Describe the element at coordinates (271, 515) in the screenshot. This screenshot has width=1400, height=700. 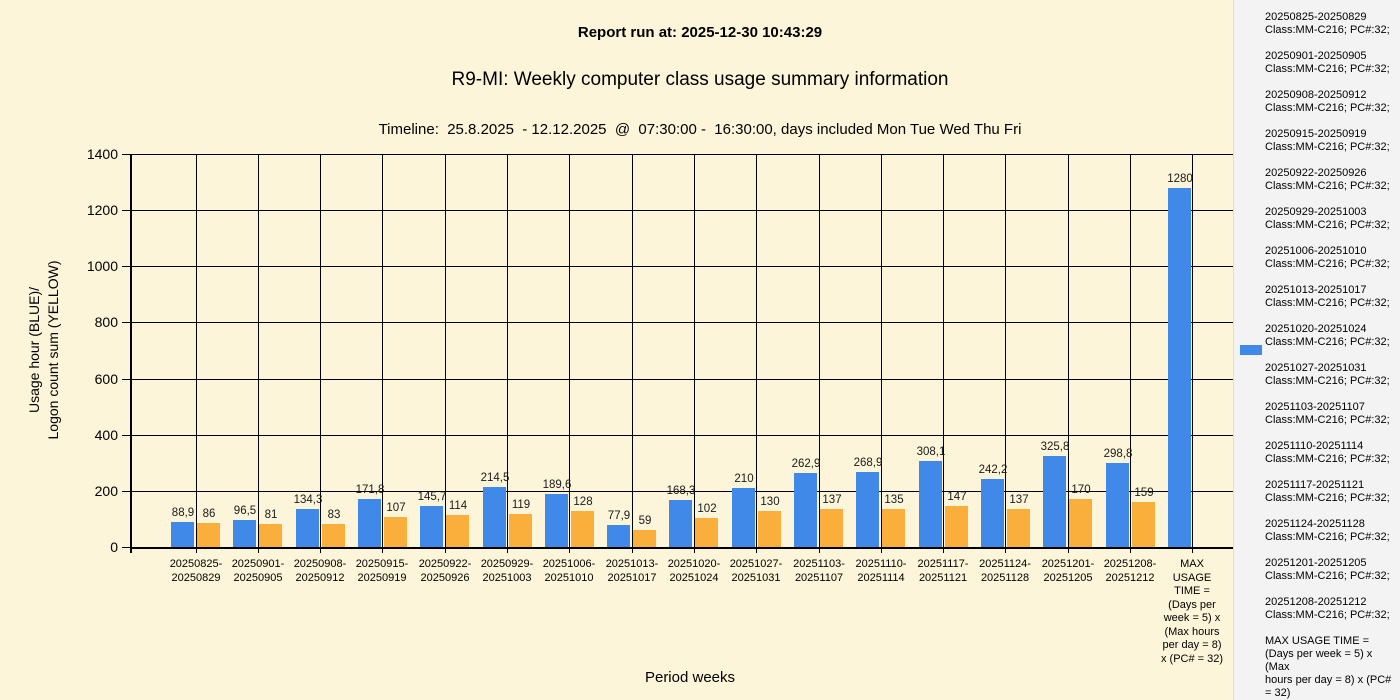
I see `bar-value-logon-count: 81` at that location.